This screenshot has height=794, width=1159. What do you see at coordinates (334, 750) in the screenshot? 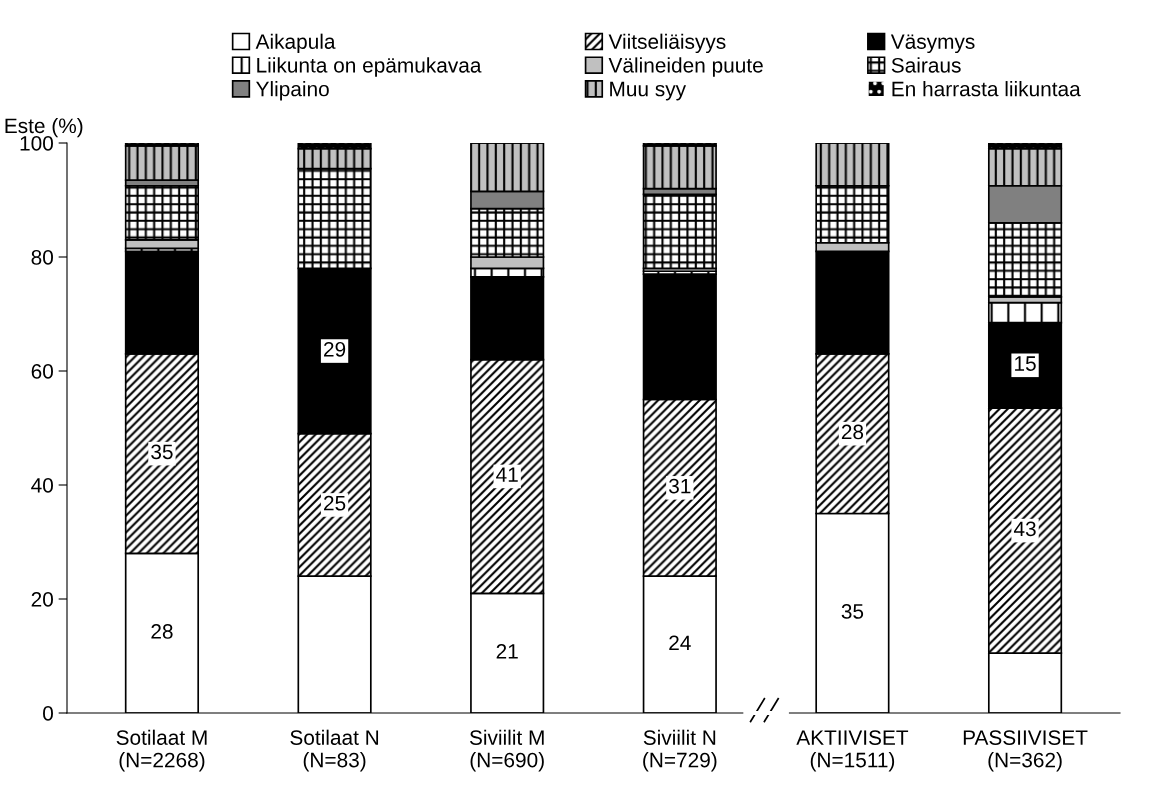
I see `x-tick-label: Sotilaat N (N=83)` at bounding box center [334, 750].